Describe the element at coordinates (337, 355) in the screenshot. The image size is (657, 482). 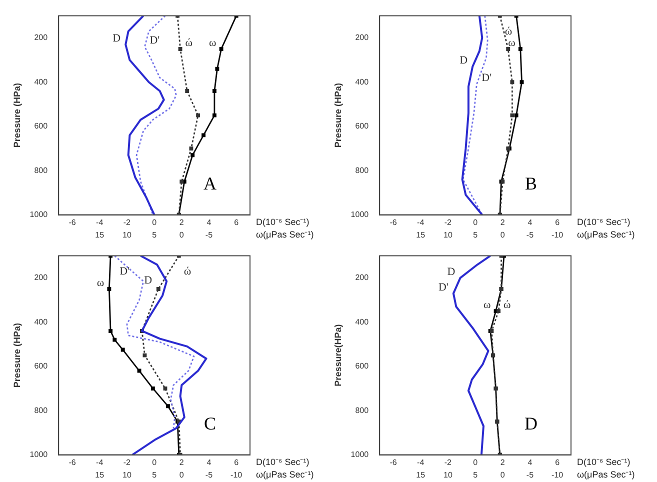
I see `y-axis-title: Pressure(HPa)` at that location.